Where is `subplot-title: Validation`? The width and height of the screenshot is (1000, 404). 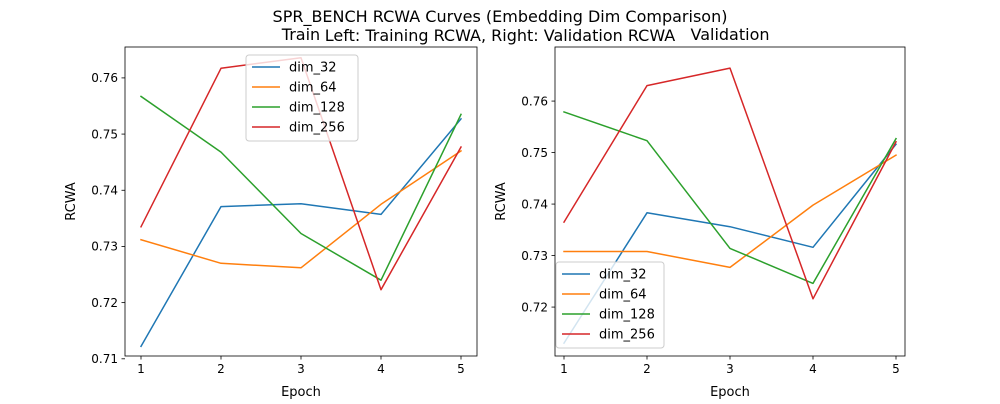 subplot-title: Validation is located at coordinates (729, 34).